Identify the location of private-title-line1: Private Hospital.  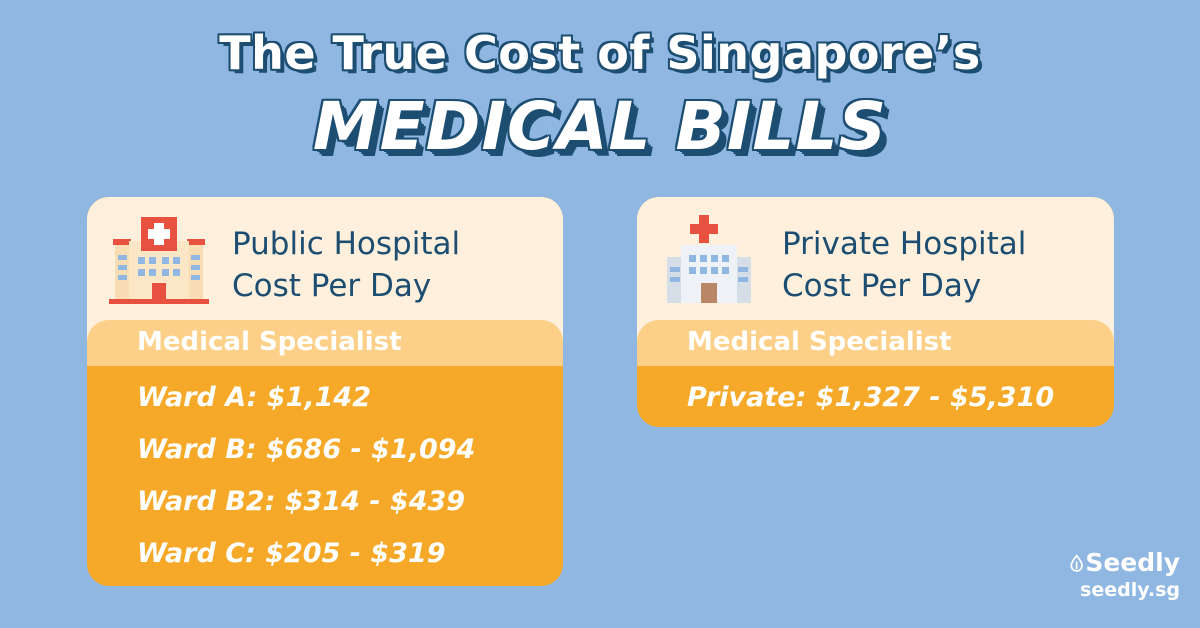
(904, 244).